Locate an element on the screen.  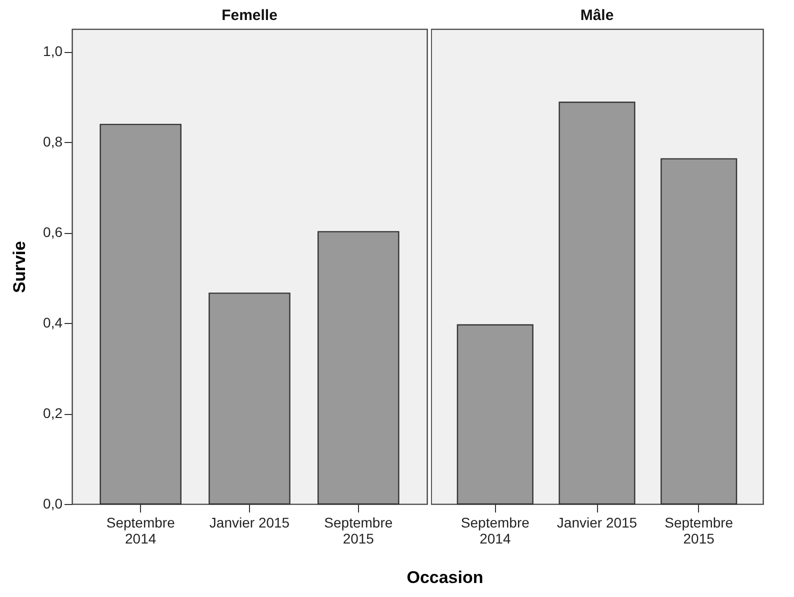
y-axis-title: Survie is located at coordinates (20, 267).